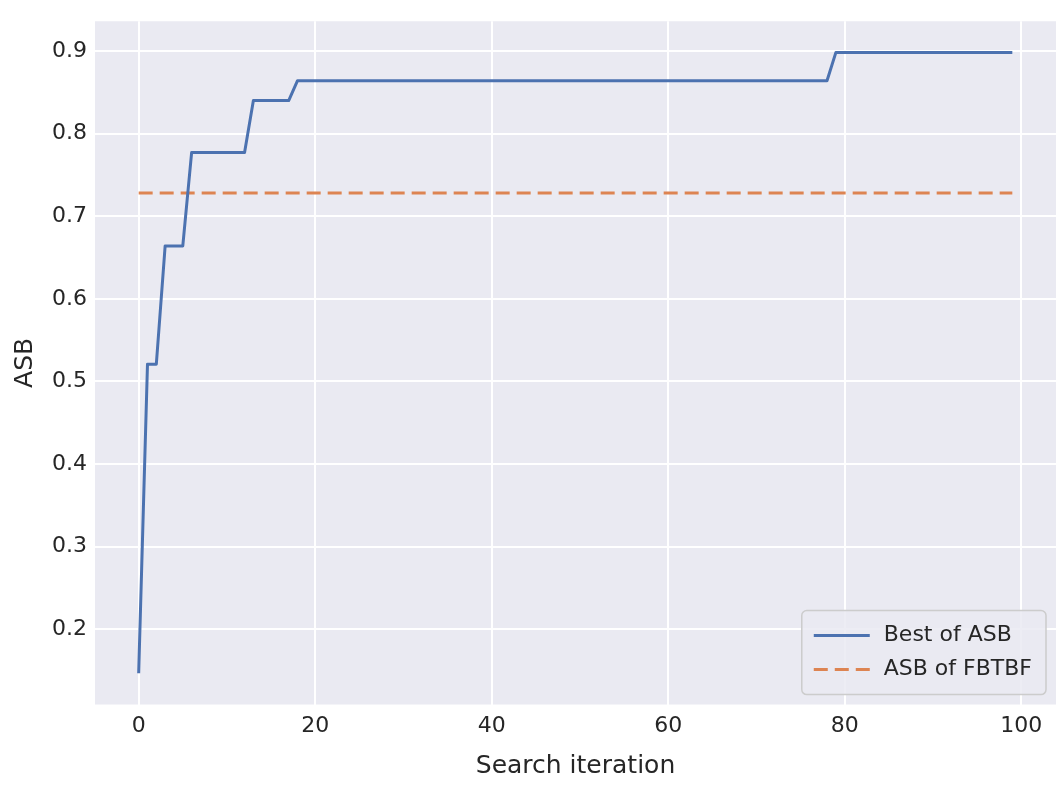 Image resolution: width=1060 pixels, height=791 pixels. I want to click on legend-label: Best of ASB, so click(947, 634).